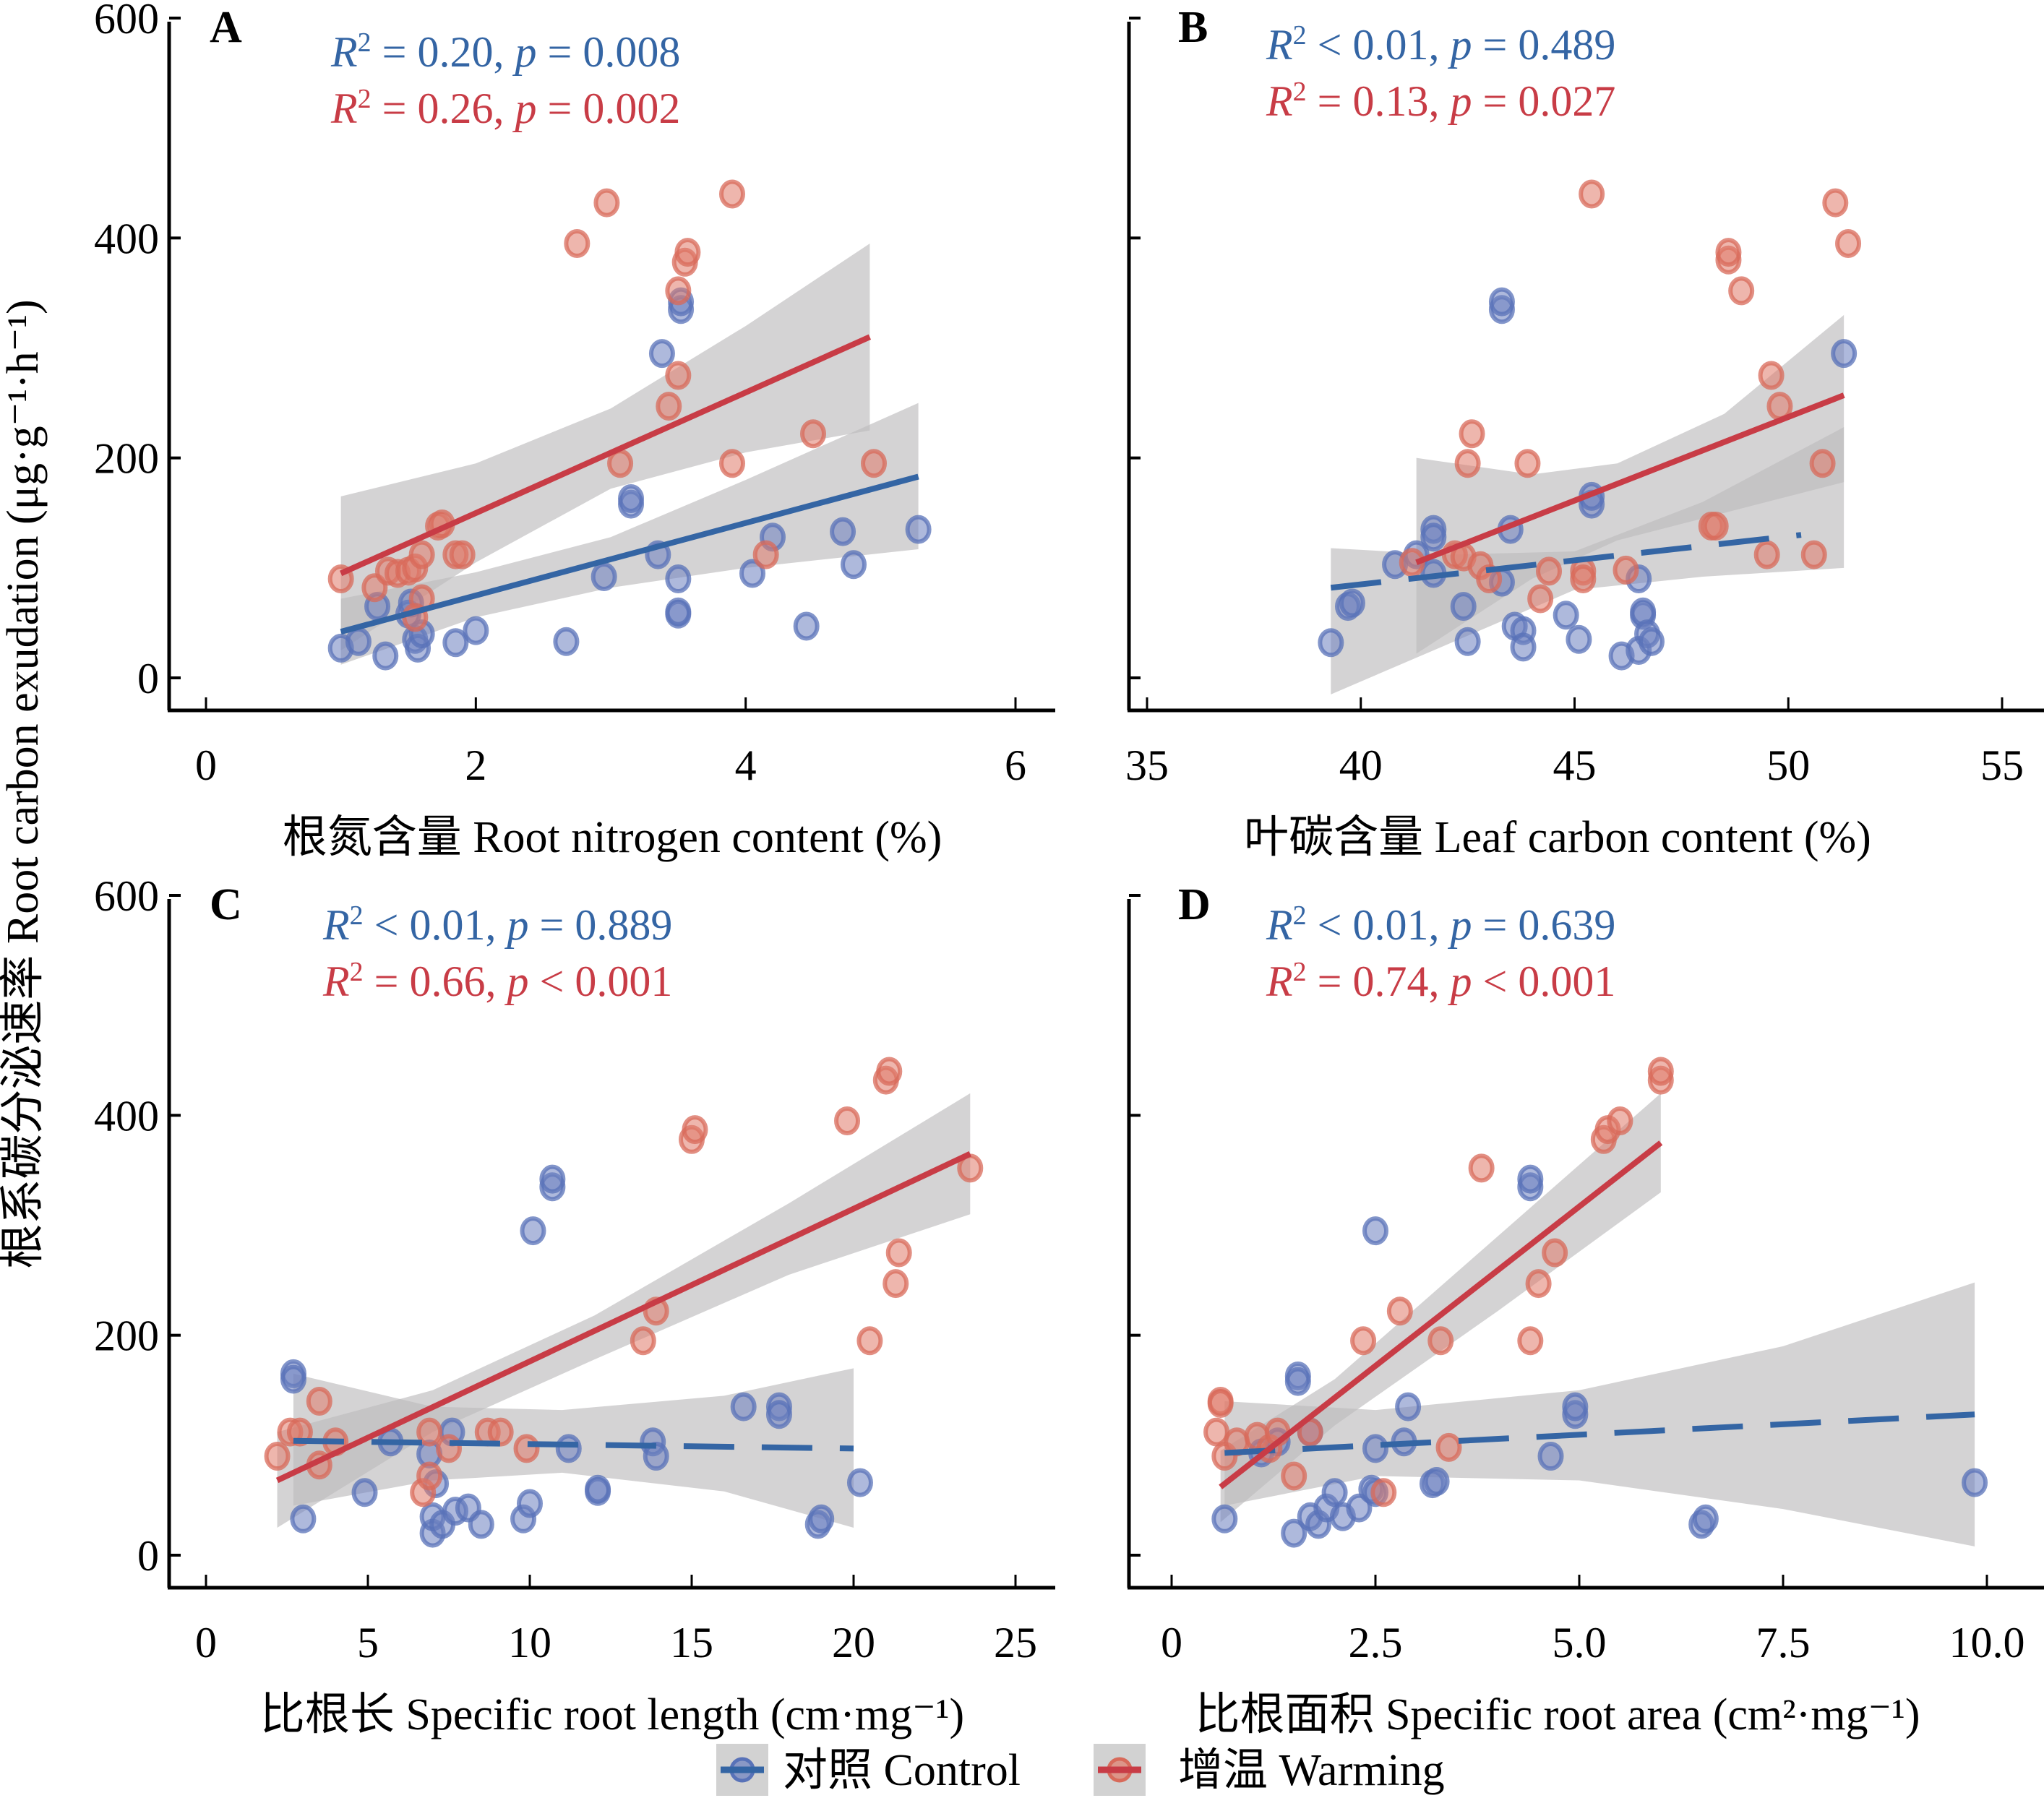 Image resolution: width=2044 pixels, height=1798 pixels. I want to click on confidence-band-control, so click(629, 534).